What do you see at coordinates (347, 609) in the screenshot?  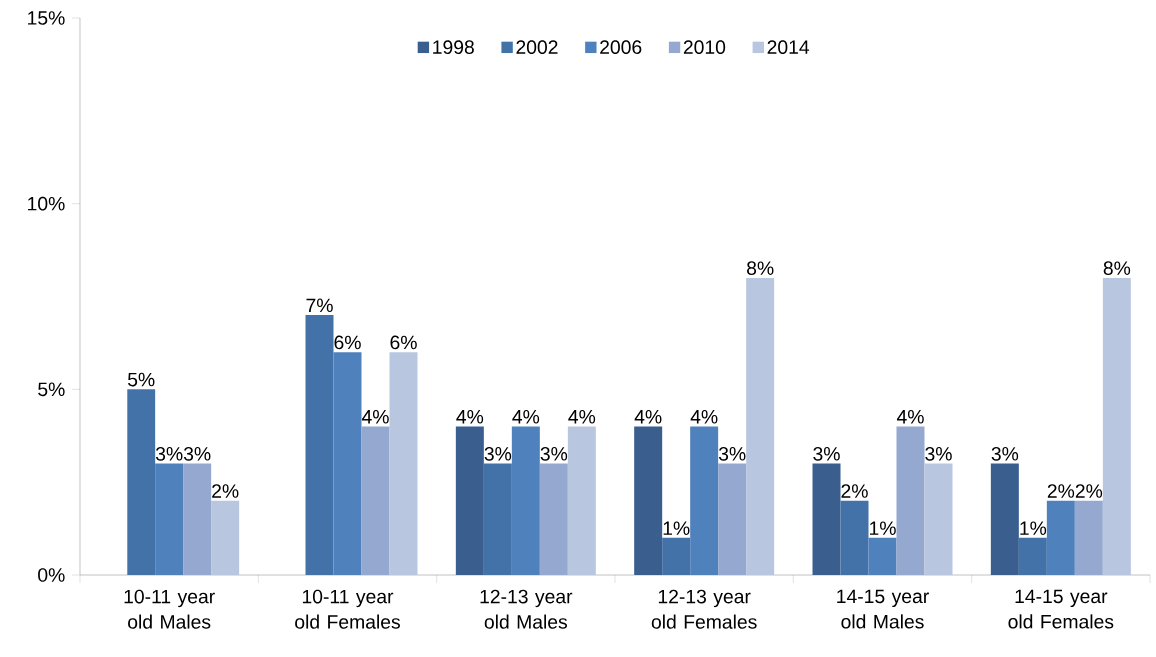 I see `x-tick-label: 10-11 year old Females` at bounding box center [347, 609].